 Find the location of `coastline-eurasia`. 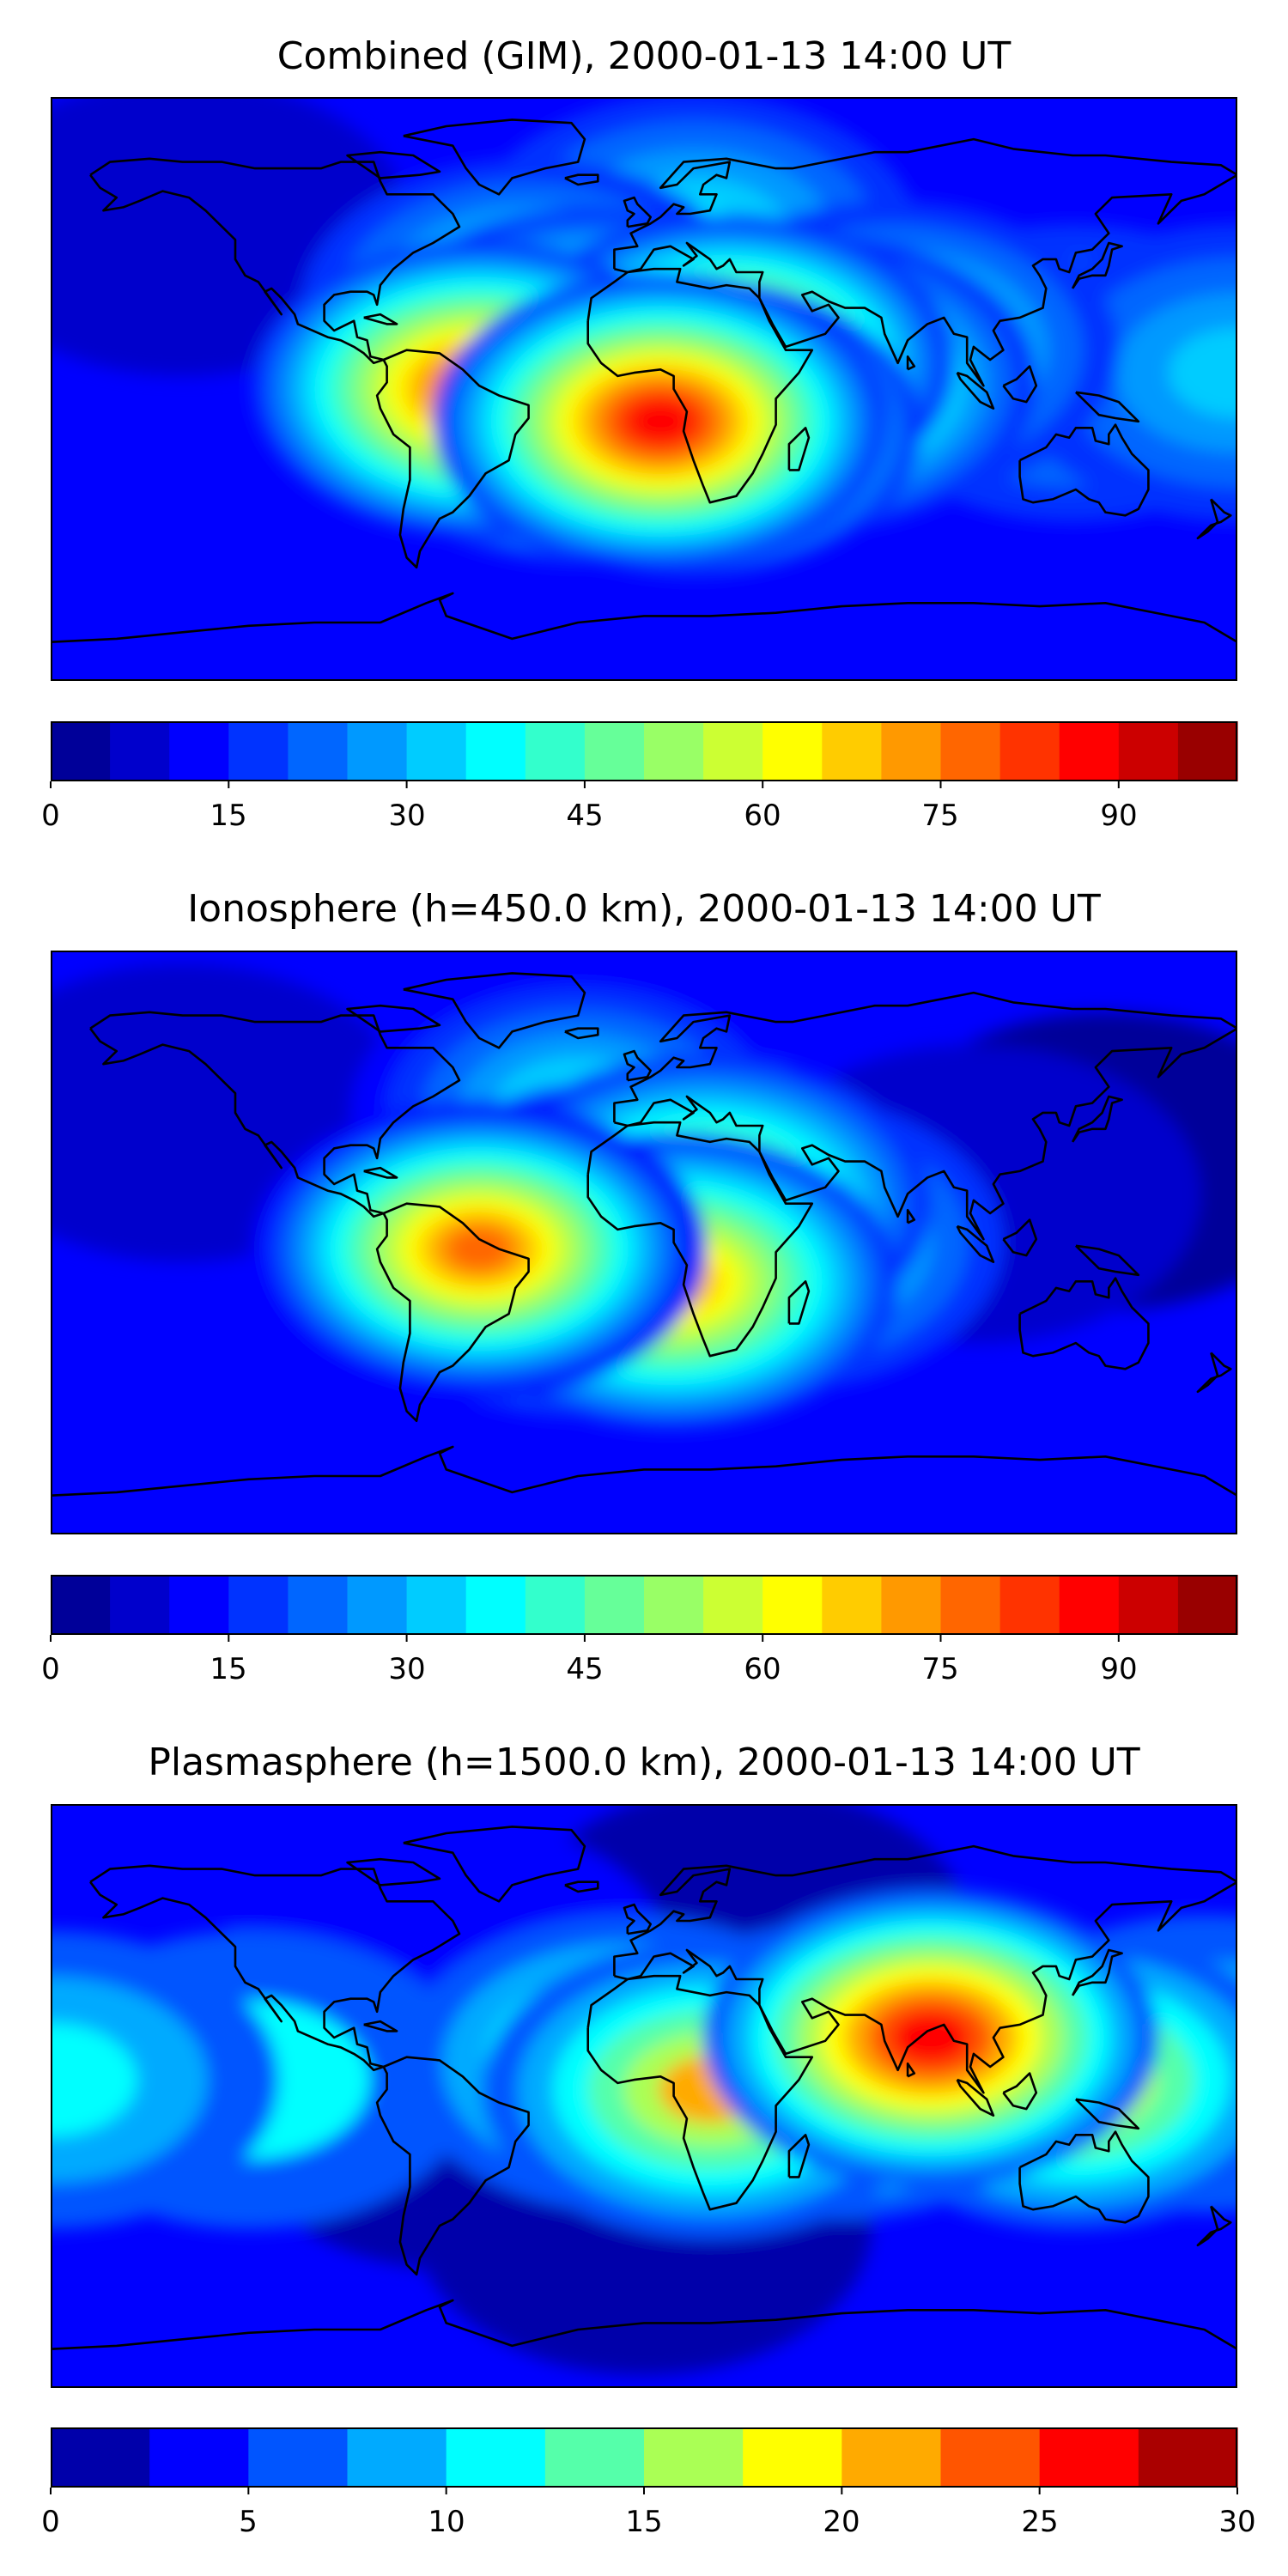

coastline-eurasia is located at coordinates (925, 1969).